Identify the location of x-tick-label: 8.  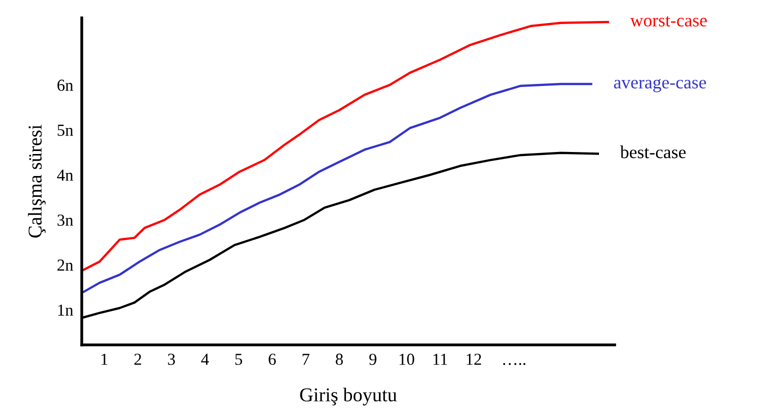
(339, 359).